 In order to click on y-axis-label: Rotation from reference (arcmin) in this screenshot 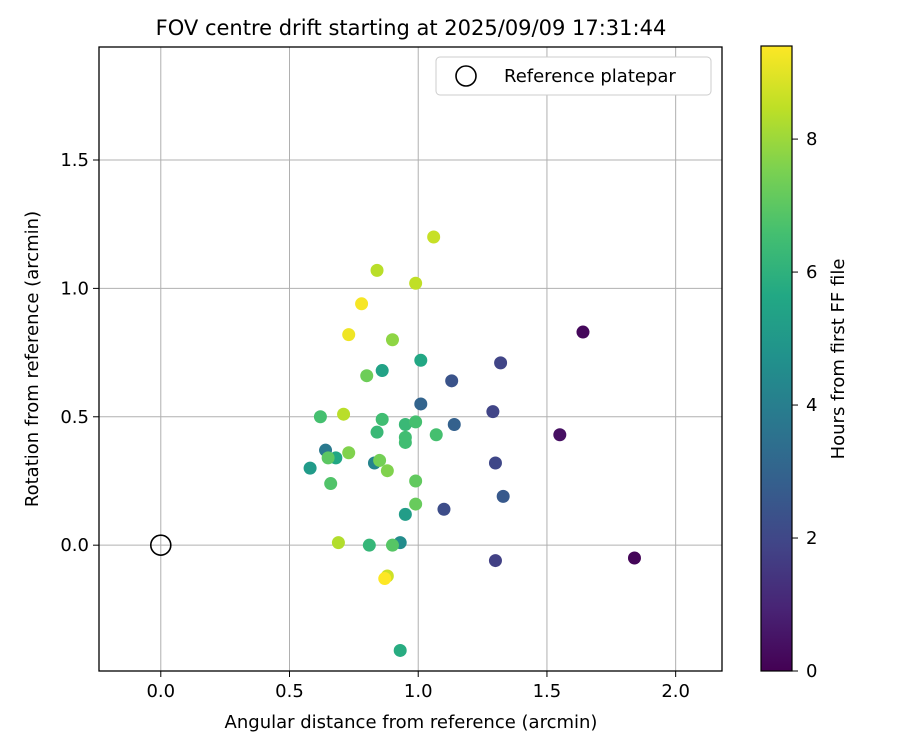, I will do `click(32, 359)`.